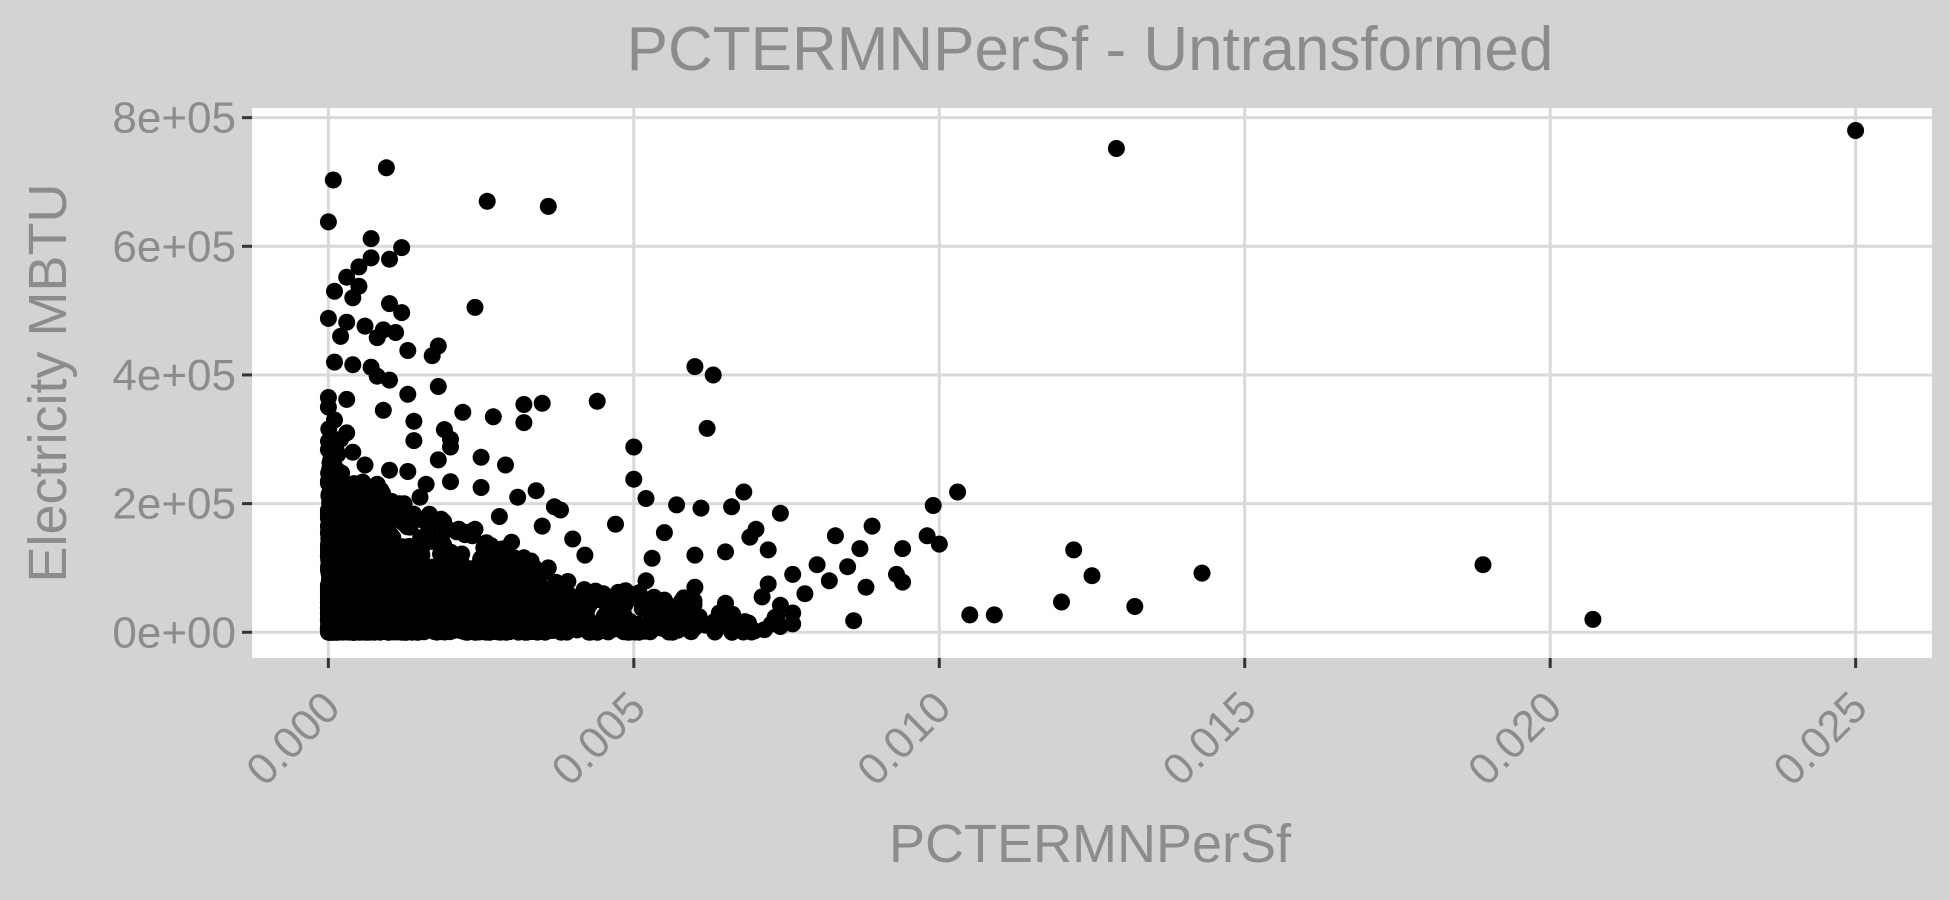 The image size is (1950, 900). Describe the element at coordinates (174, 632) in the screenshot. I see `y-tick-label: 0e+00` at that location.